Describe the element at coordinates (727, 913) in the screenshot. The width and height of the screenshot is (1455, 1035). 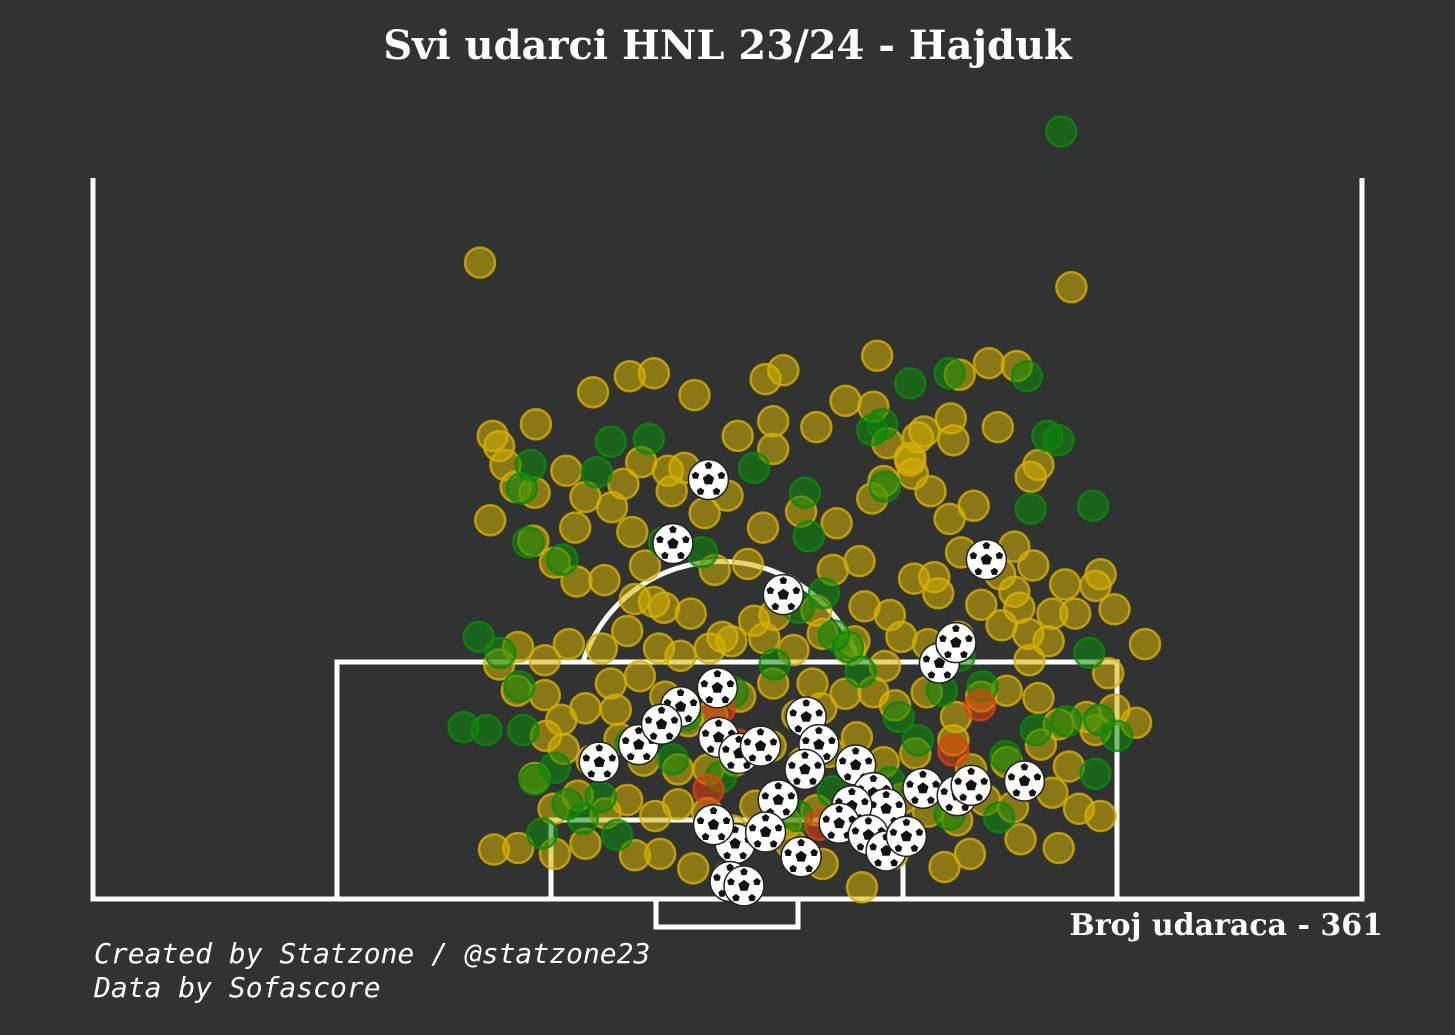
I see `goal` at that location.